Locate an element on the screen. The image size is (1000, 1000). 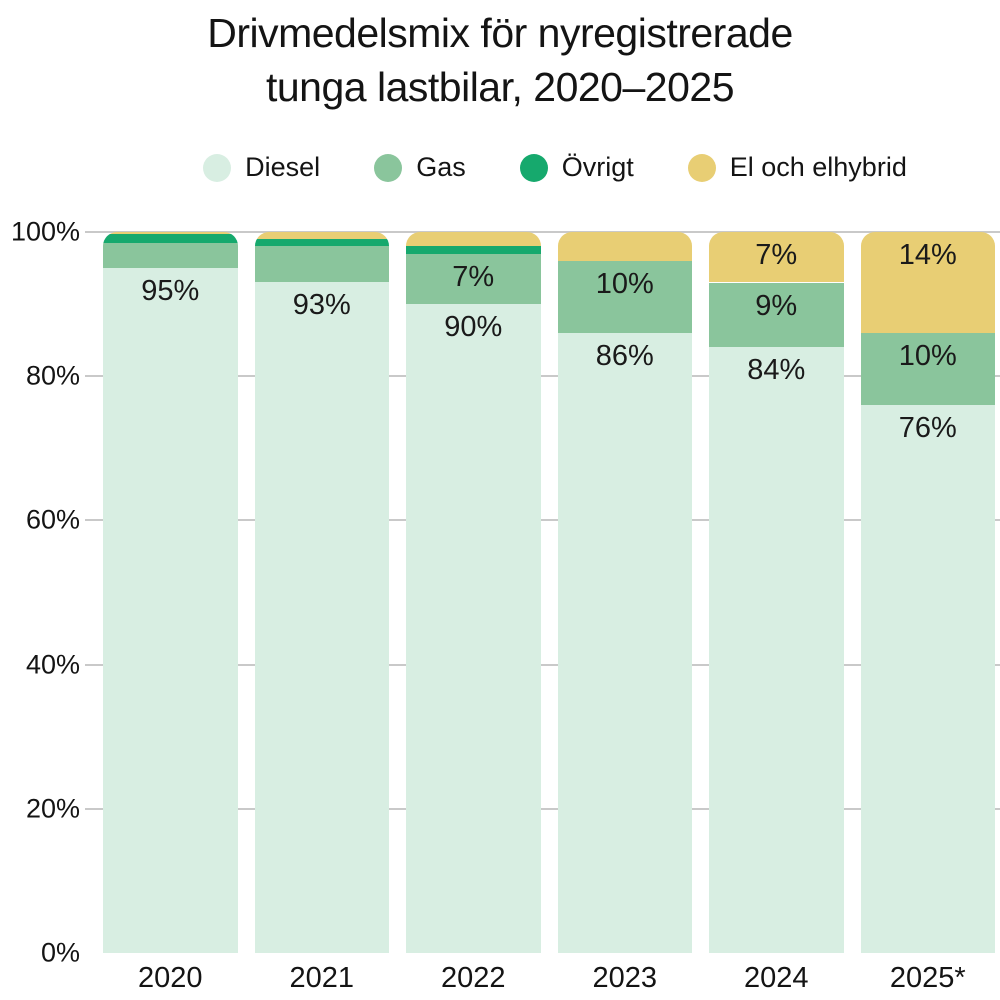
chart-title-line-1: Drivmedelsmix för nyregistrerade is located at coordinates (500, 33).